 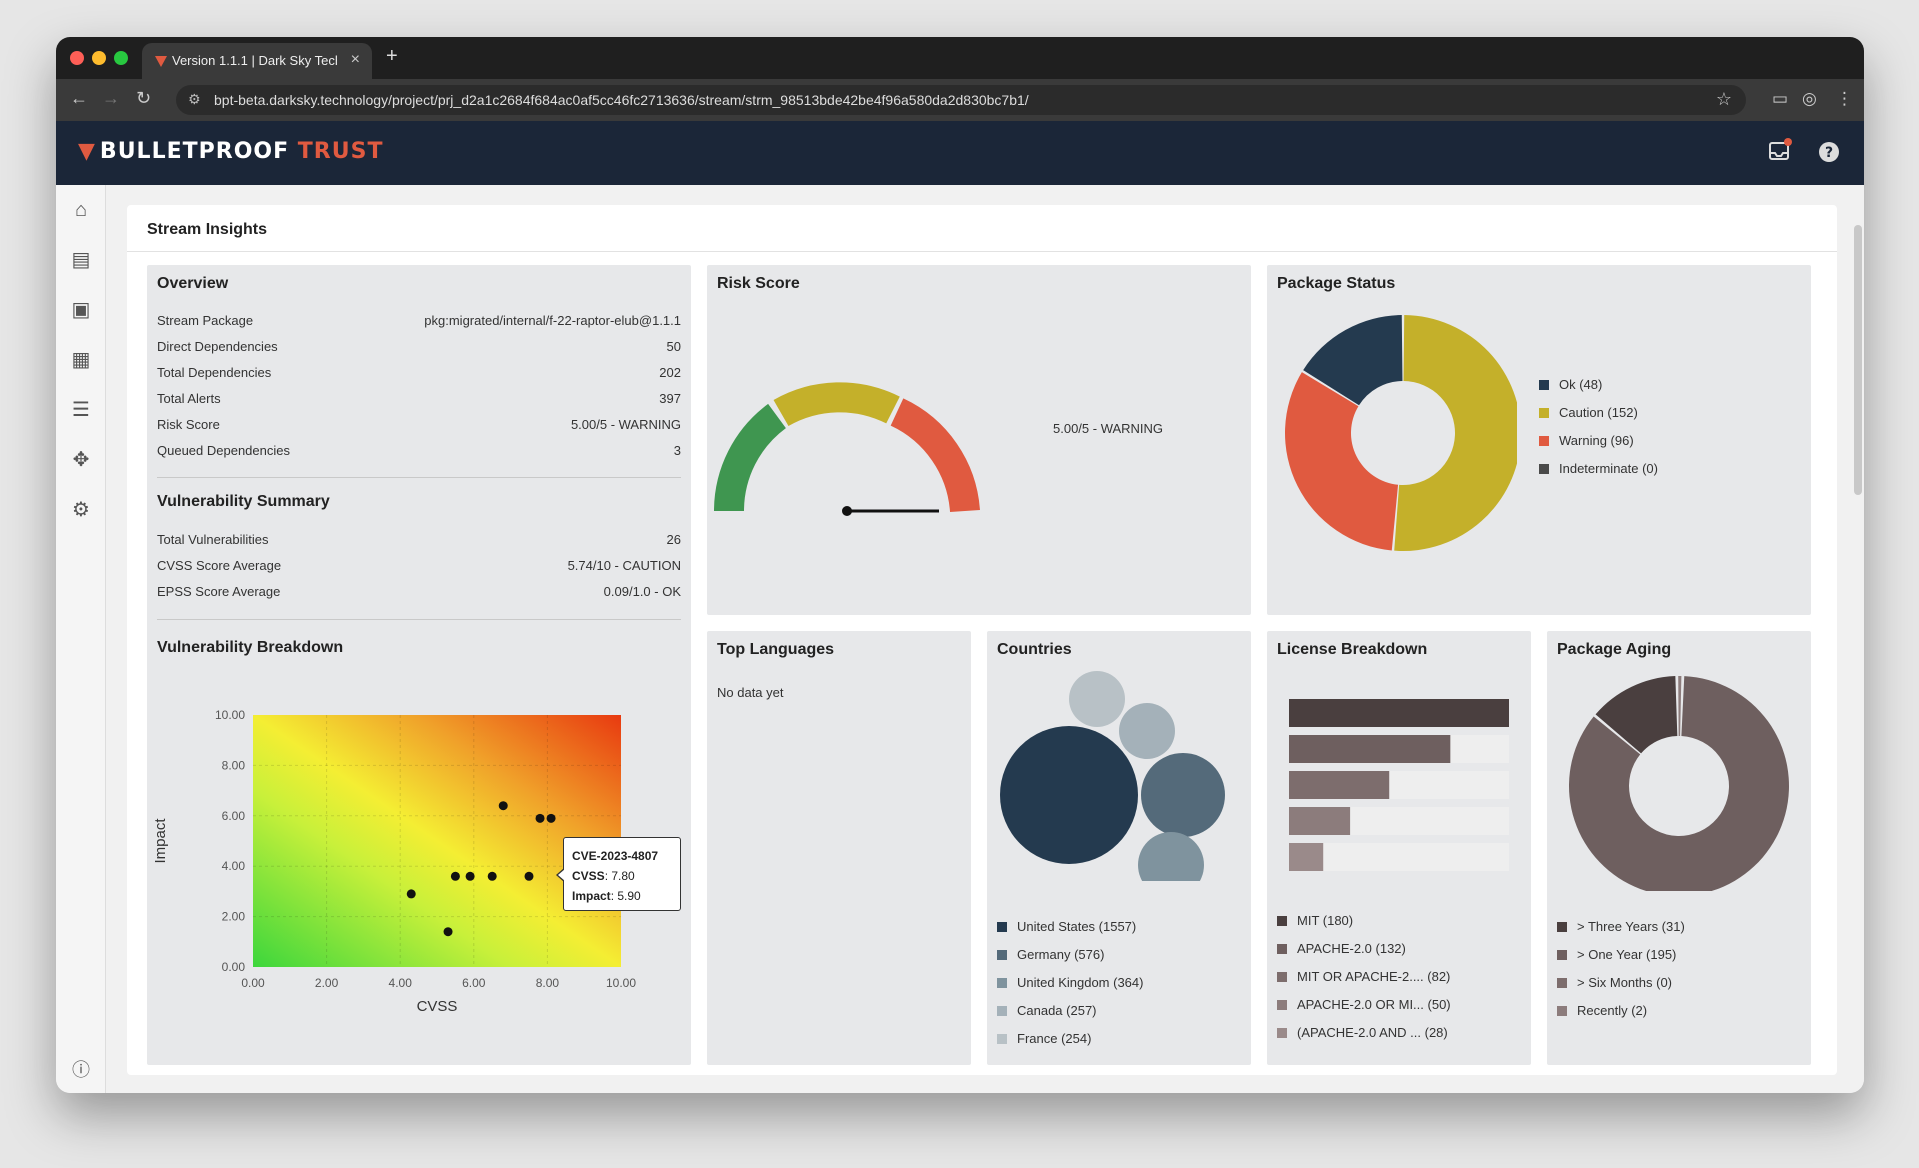 I want to click on profile-icon: ◎, so click(x=1809, y=98).